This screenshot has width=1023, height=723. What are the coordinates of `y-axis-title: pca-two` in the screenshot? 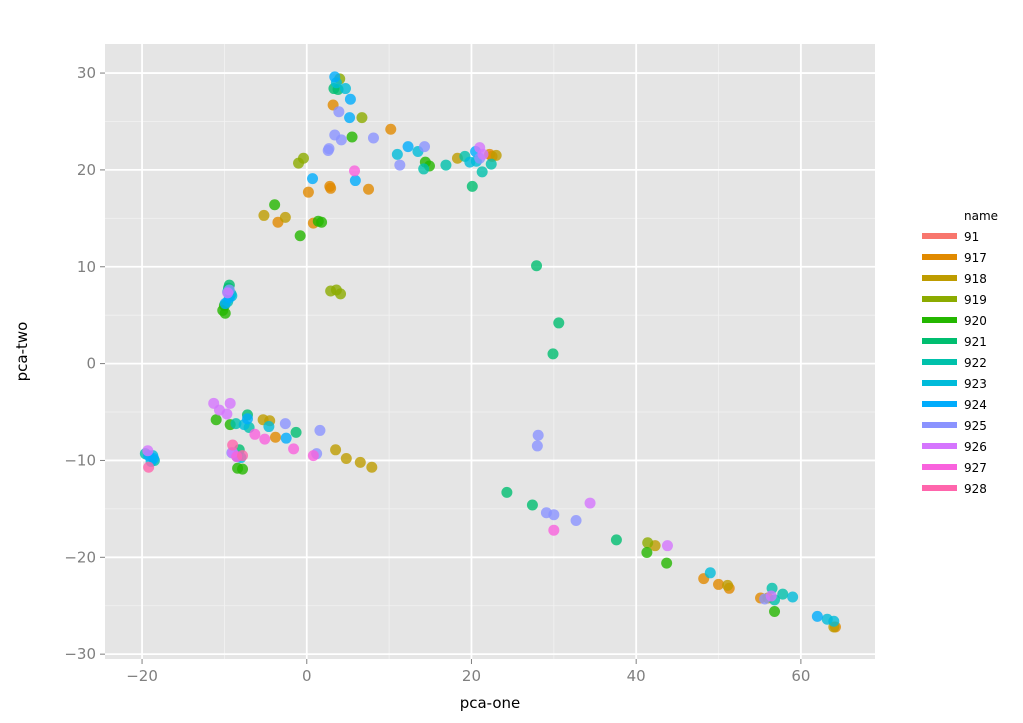 It's located at (22, 352).